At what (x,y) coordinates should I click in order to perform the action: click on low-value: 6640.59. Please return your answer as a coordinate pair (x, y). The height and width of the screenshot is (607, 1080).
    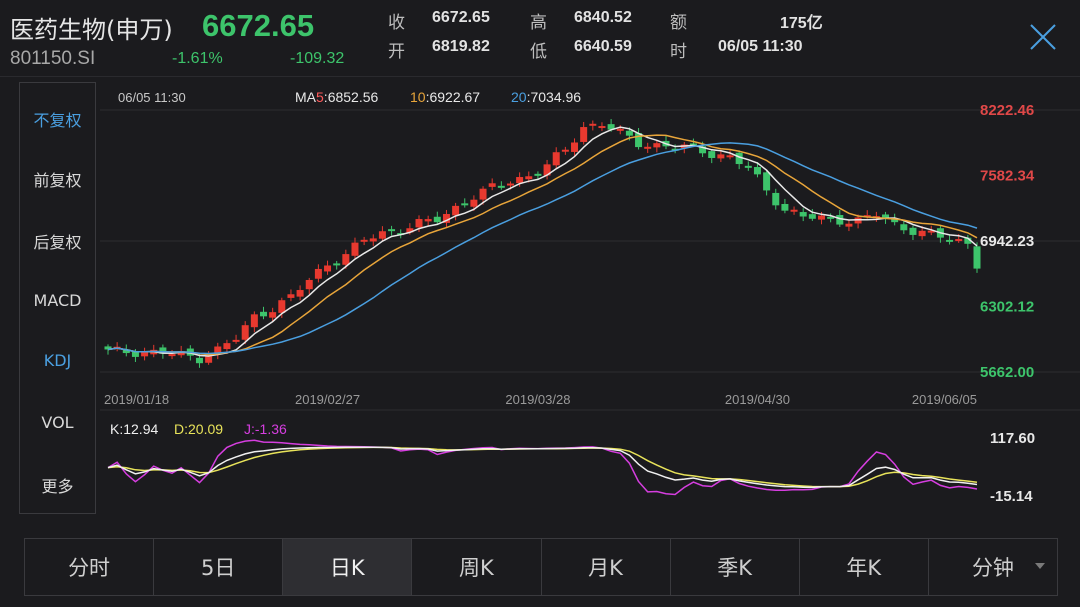
    Looking at the image, I should click on (603, 46).